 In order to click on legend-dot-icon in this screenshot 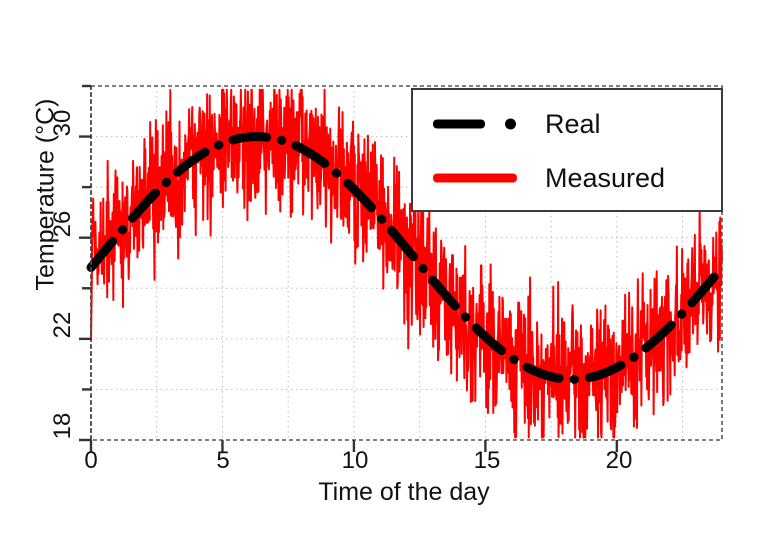, I will do `click(510, 124)`.